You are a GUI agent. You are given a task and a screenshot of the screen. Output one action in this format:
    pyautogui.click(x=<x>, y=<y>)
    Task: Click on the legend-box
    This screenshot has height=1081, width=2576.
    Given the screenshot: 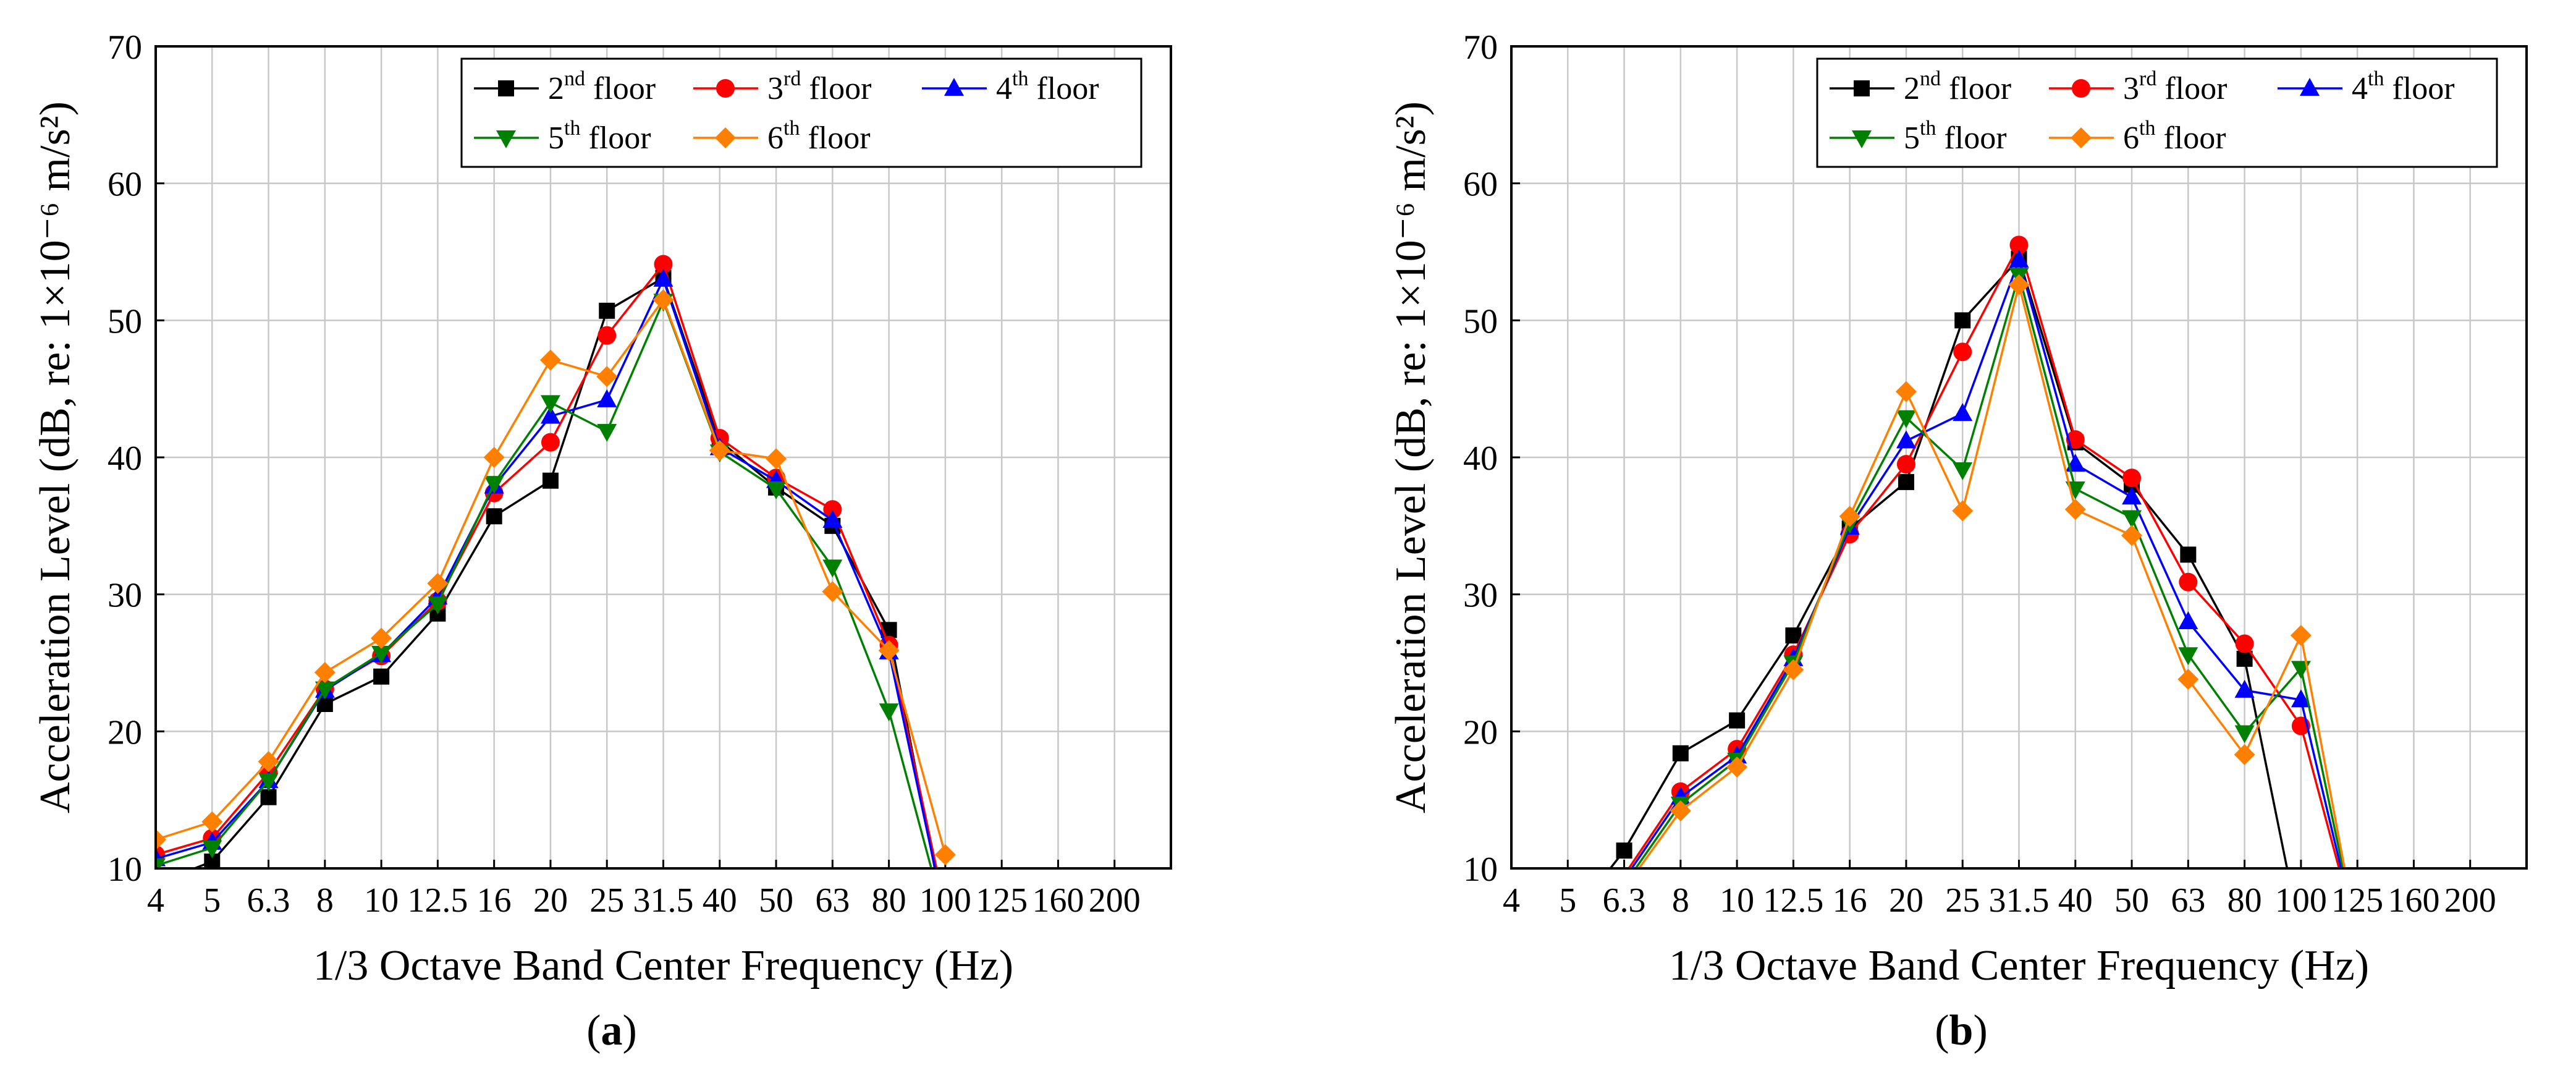 What is the action you would take?
    pyautogui.click(x=801, y=112)
    